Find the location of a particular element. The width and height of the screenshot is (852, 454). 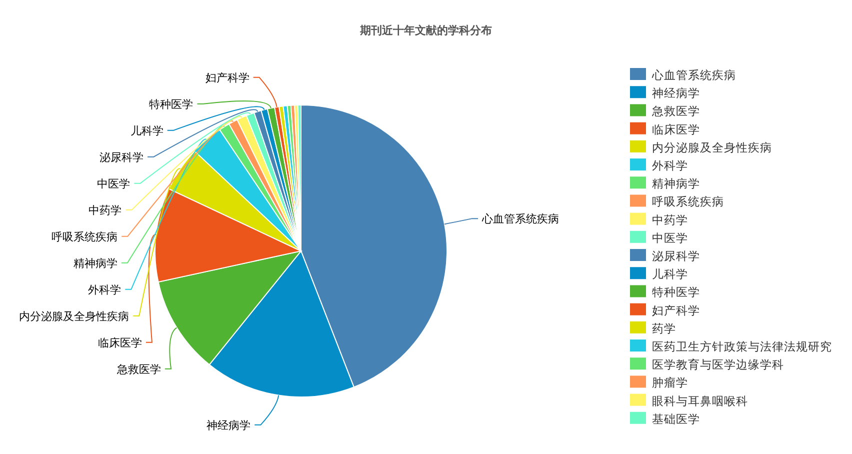

slice-label: 心血管系统疾病 is located at coordinates (520, 219).